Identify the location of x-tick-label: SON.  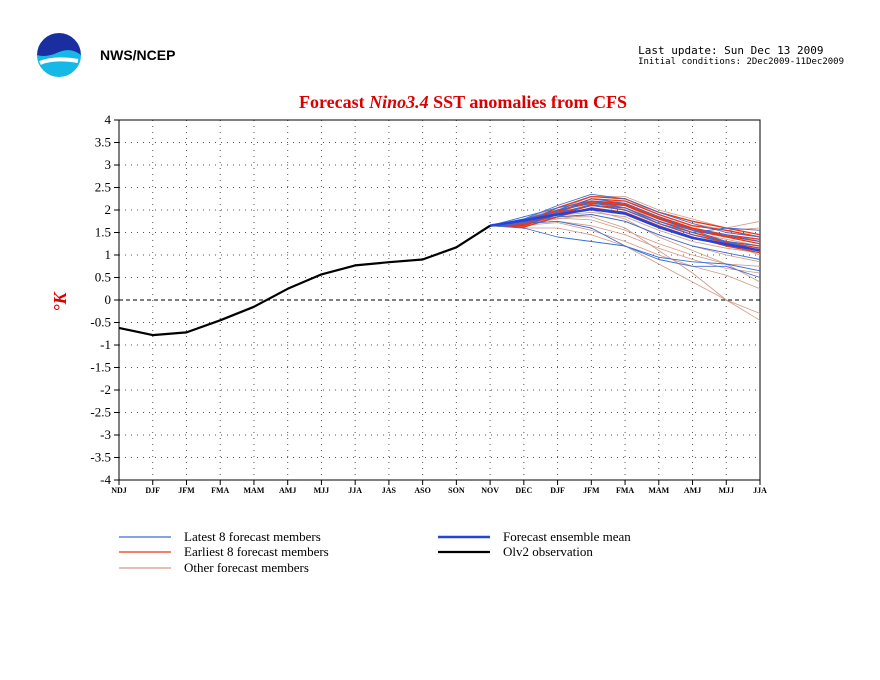
(456, 490).